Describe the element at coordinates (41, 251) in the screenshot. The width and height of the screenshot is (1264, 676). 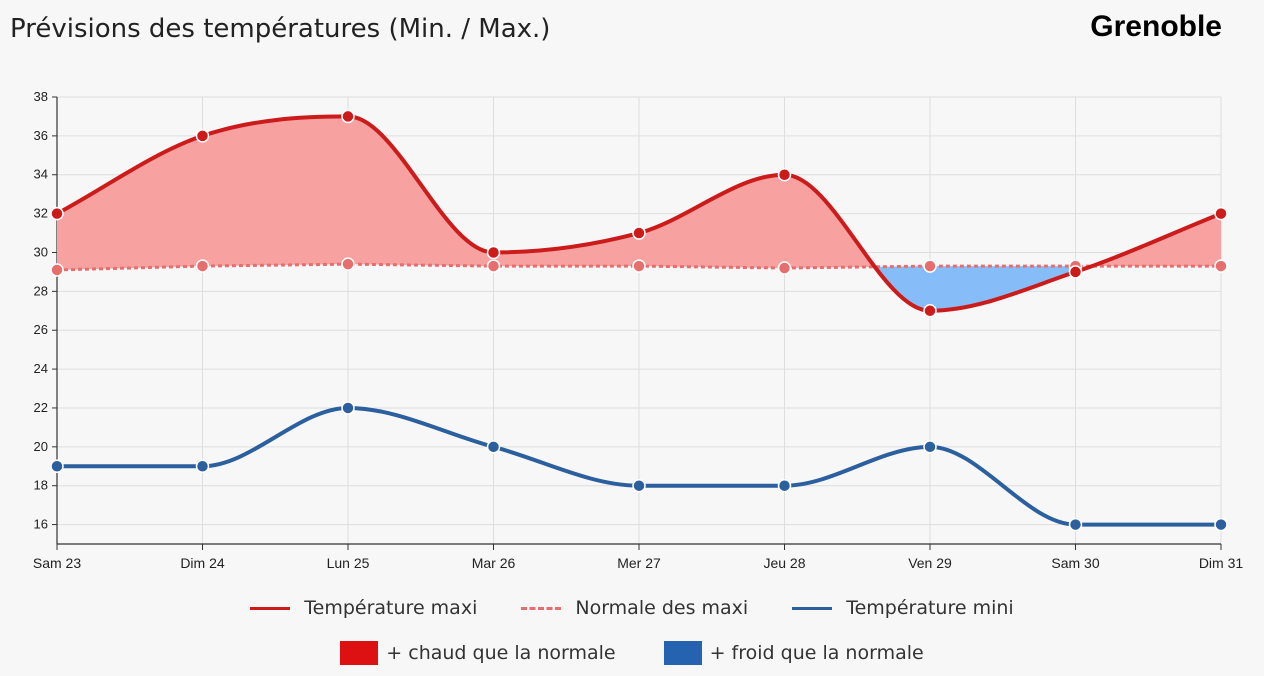
I see `y-tick-label: 30` at that location.